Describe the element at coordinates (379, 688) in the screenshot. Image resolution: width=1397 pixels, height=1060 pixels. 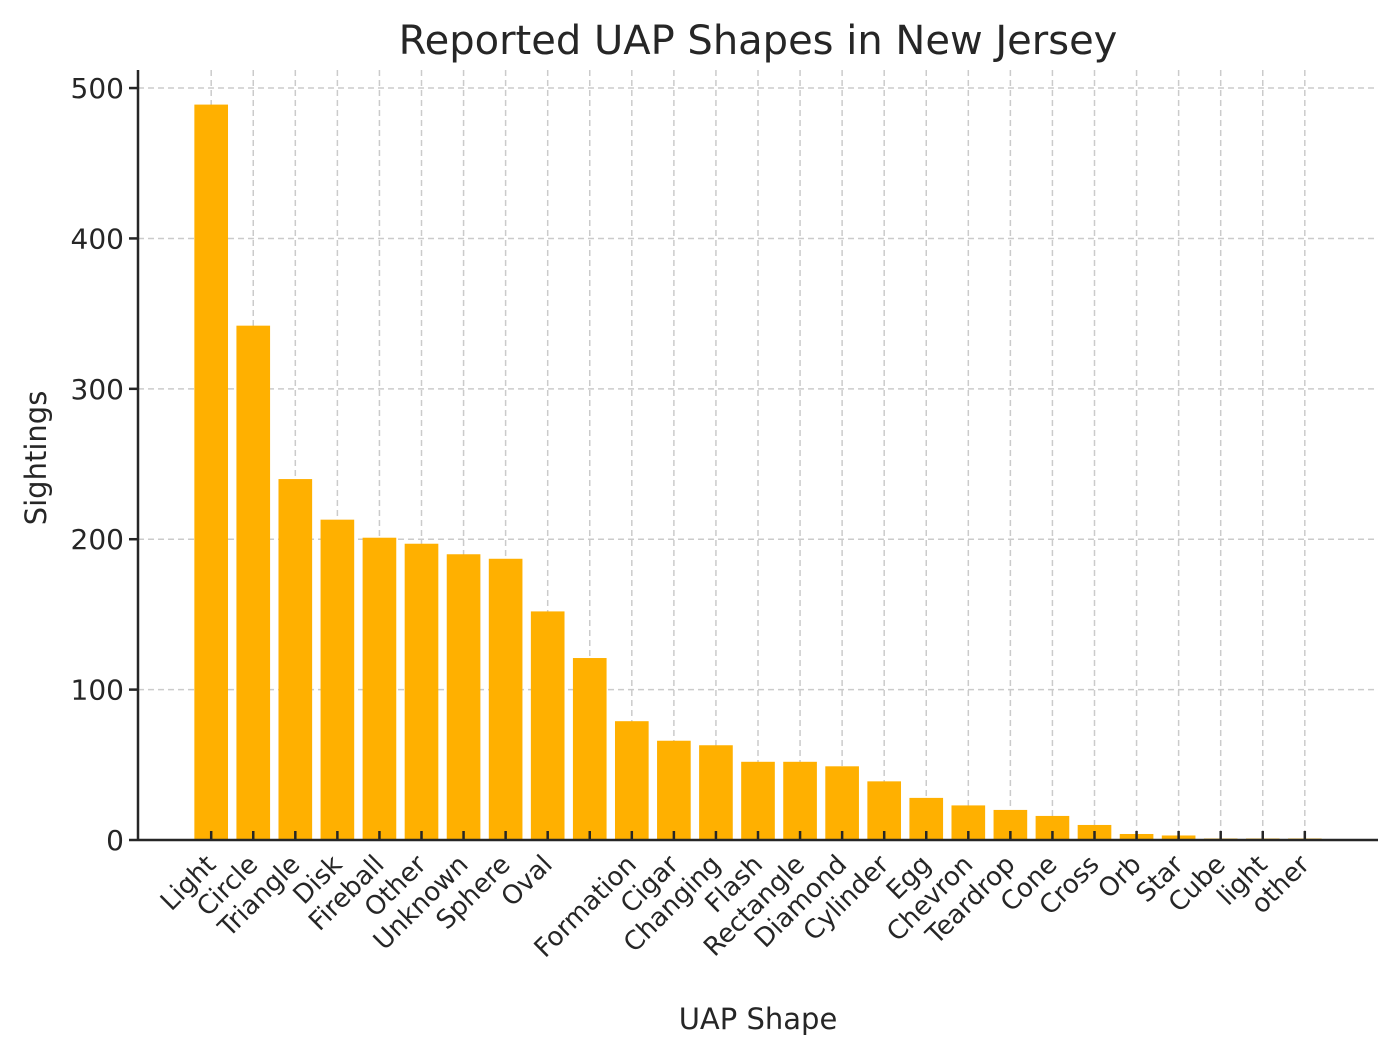
I see `bar-fireball` at that location.